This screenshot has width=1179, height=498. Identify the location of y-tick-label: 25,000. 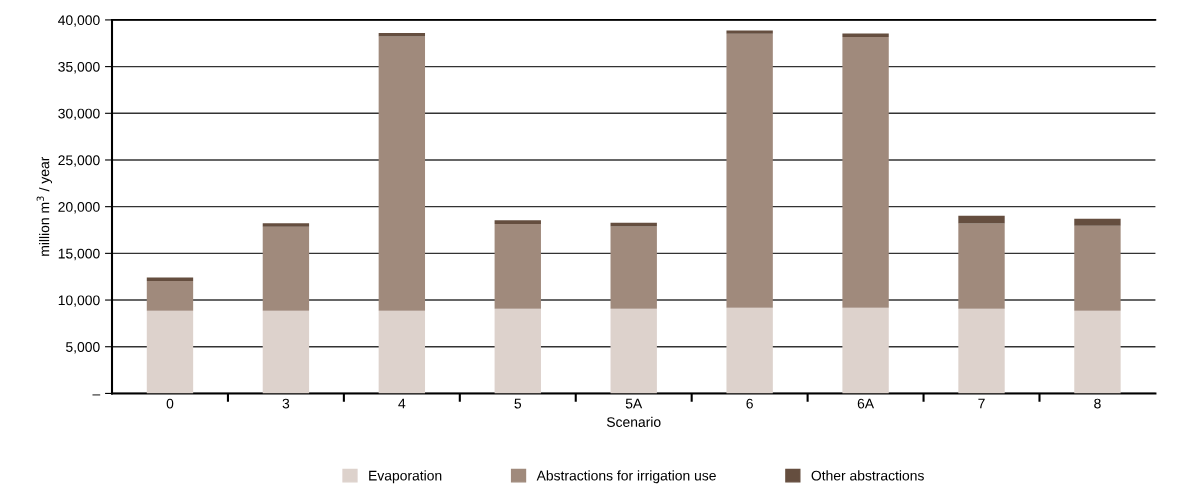
(79, 161).